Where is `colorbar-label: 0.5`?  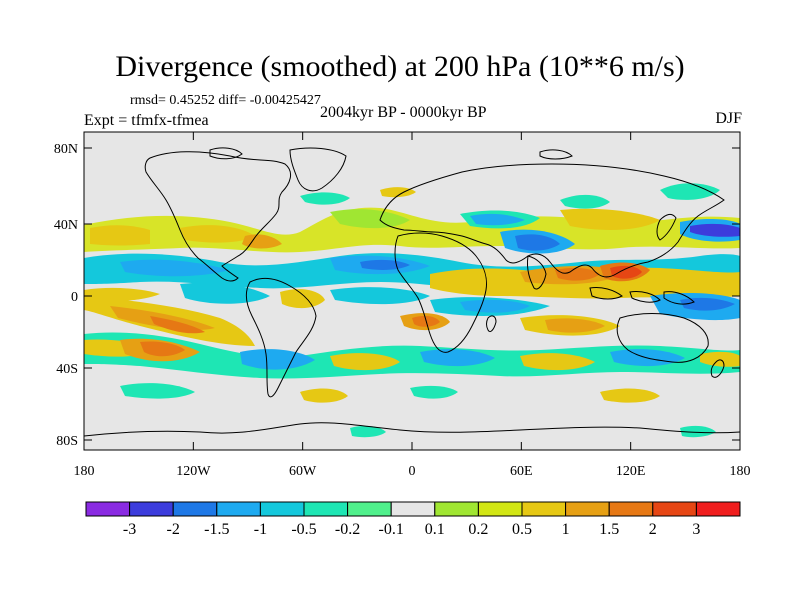 colorbar-label: 0.5 is located at coordinates (522, 529).